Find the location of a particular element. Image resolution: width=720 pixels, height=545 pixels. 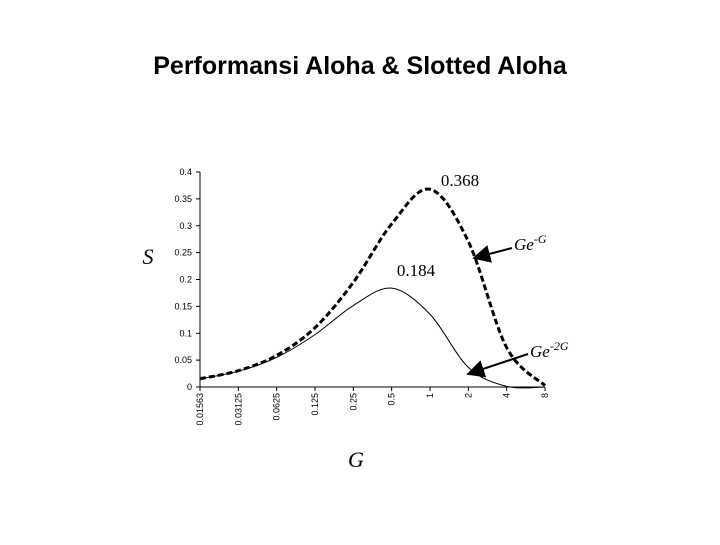

curve-label-ge-2g-sup: -2G is located at coordinates (559, 346).